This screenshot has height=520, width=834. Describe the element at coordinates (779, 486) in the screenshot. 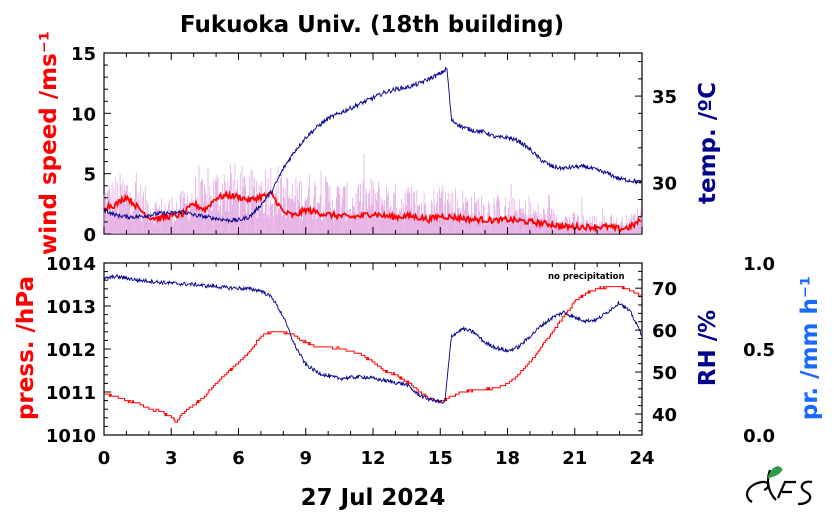

I see `university-logo` at that location.